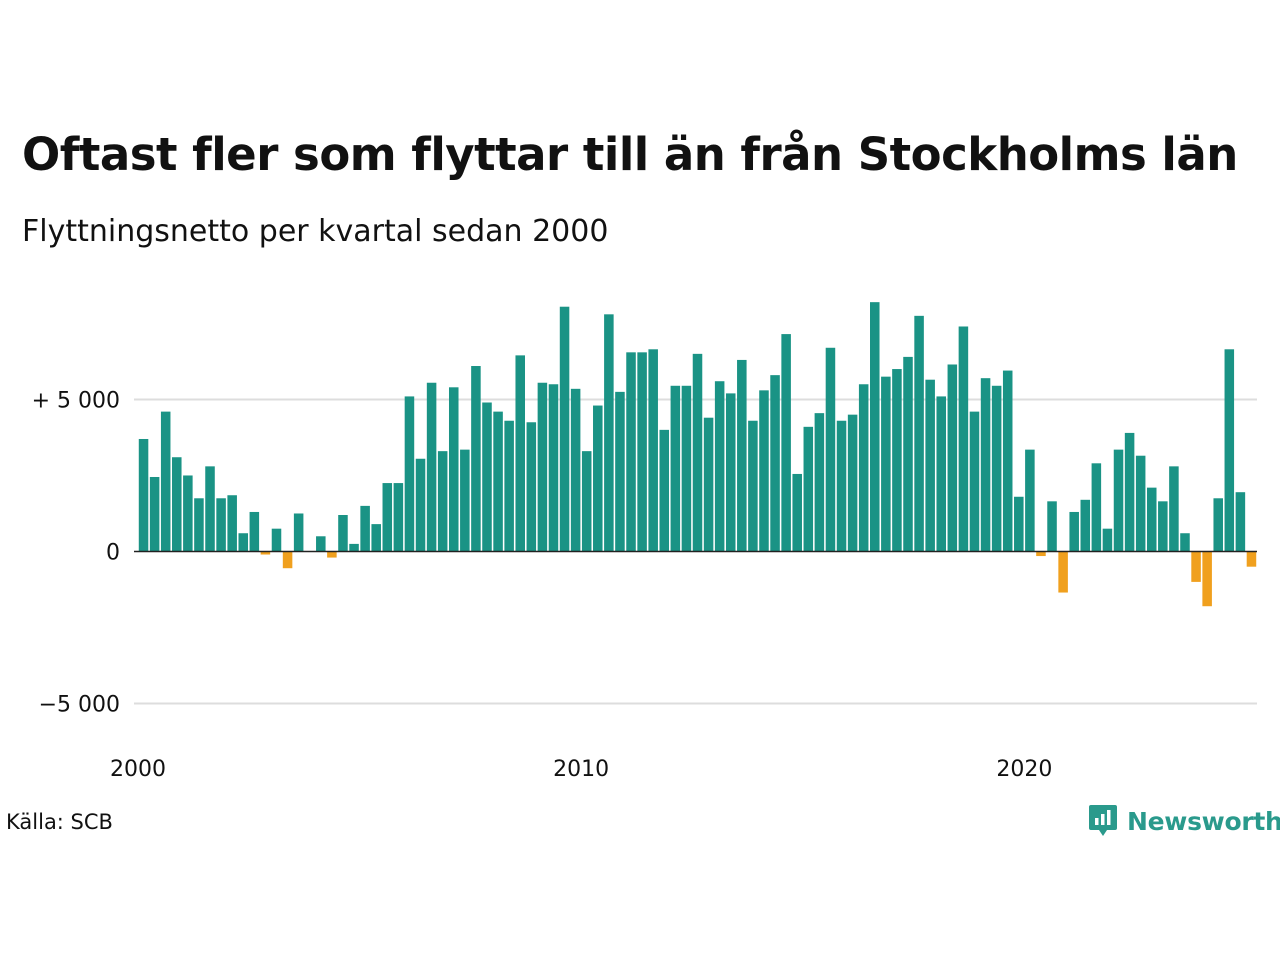 Image resolution: width=1280 pixels, height=960 pixels. What do you see at coordinates (1103, 820) in the screenshot?
I see `newsworthy-logo-icon` at bounding box center [1103, 820].